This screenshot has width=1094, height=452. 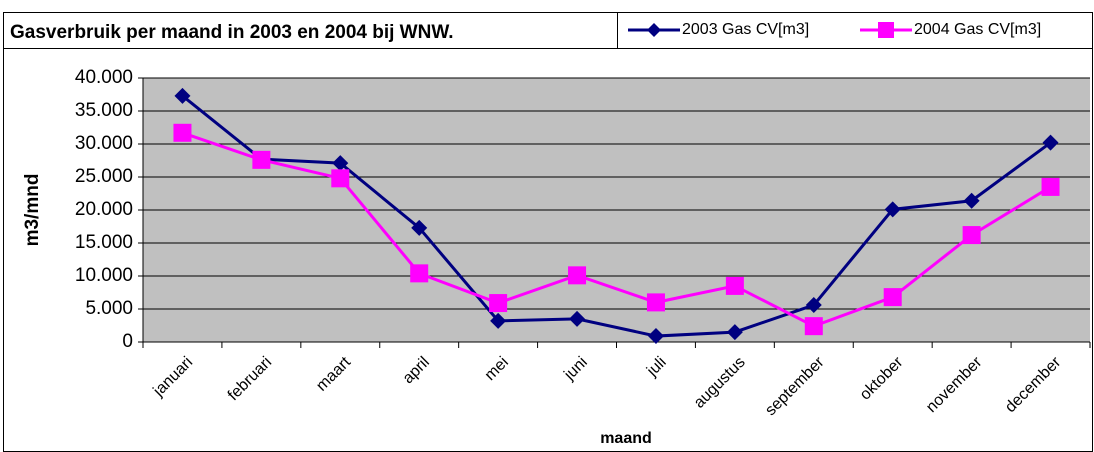 I want to click on x-tick-label: april, so click(x=416, y=370).